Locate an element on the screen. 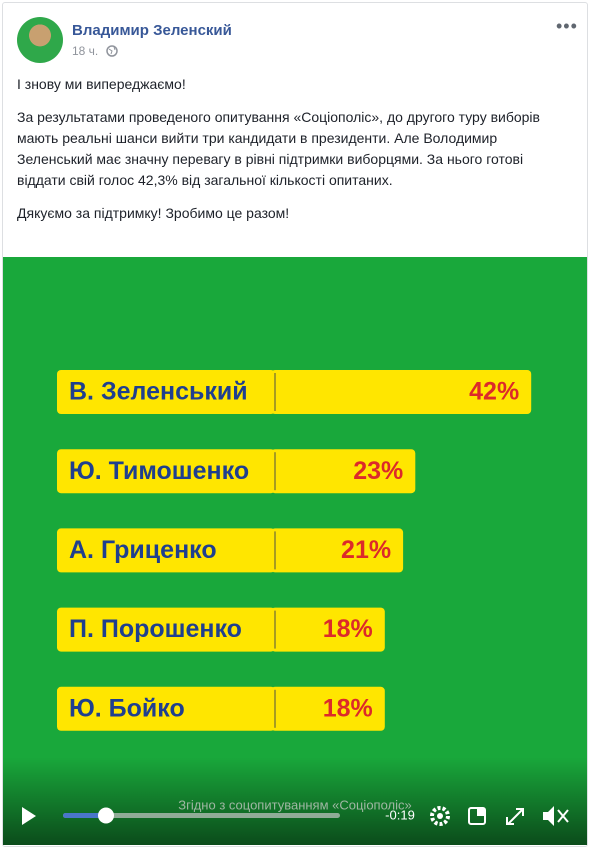 The width and height of the screenshot is (590, 848). value-label: 42% is located at coordinates (494, 392).